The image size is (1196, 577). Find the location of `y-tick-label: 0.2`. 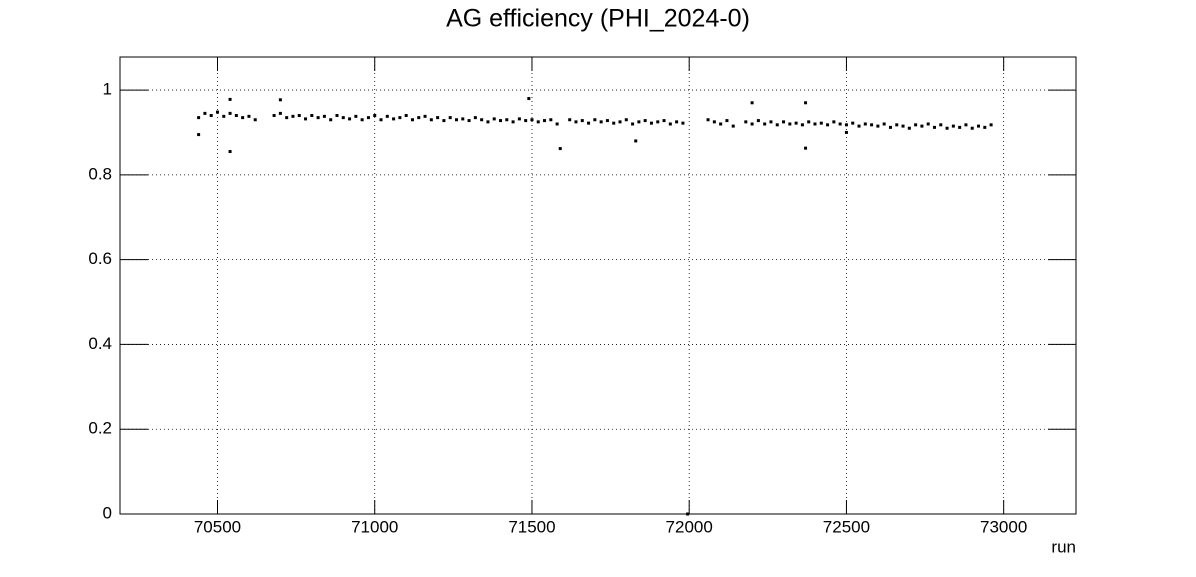

y-tick-label: 0.2 is located at coordinates (100, 428).